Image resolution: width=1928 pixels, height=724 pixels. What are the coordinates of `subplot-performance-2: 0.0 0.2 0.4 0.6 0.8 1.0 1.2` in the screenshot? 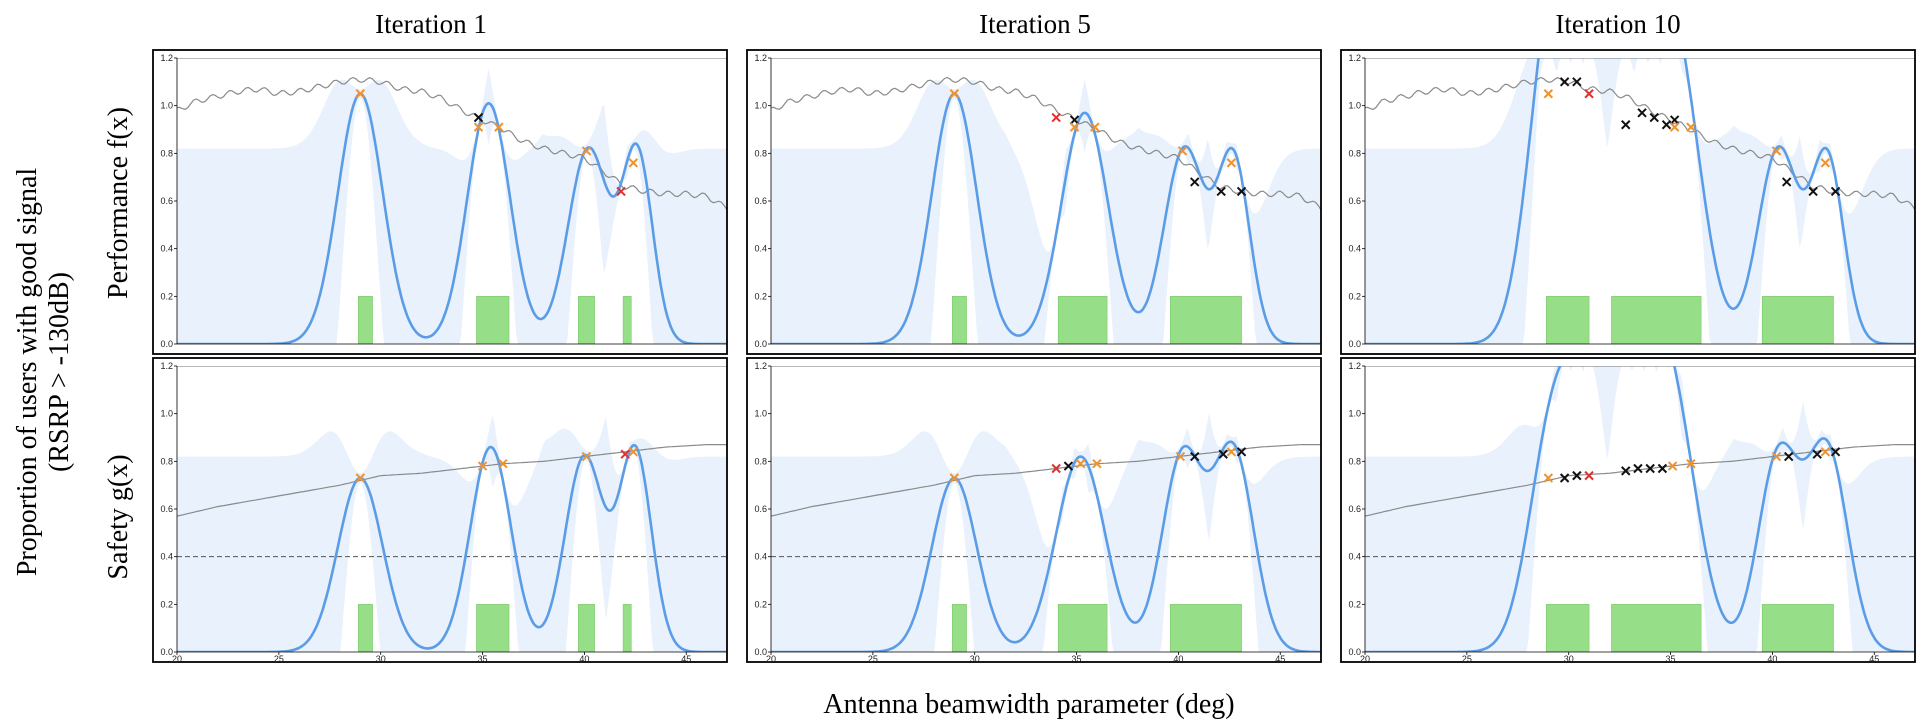 It's located at (1034, 202).